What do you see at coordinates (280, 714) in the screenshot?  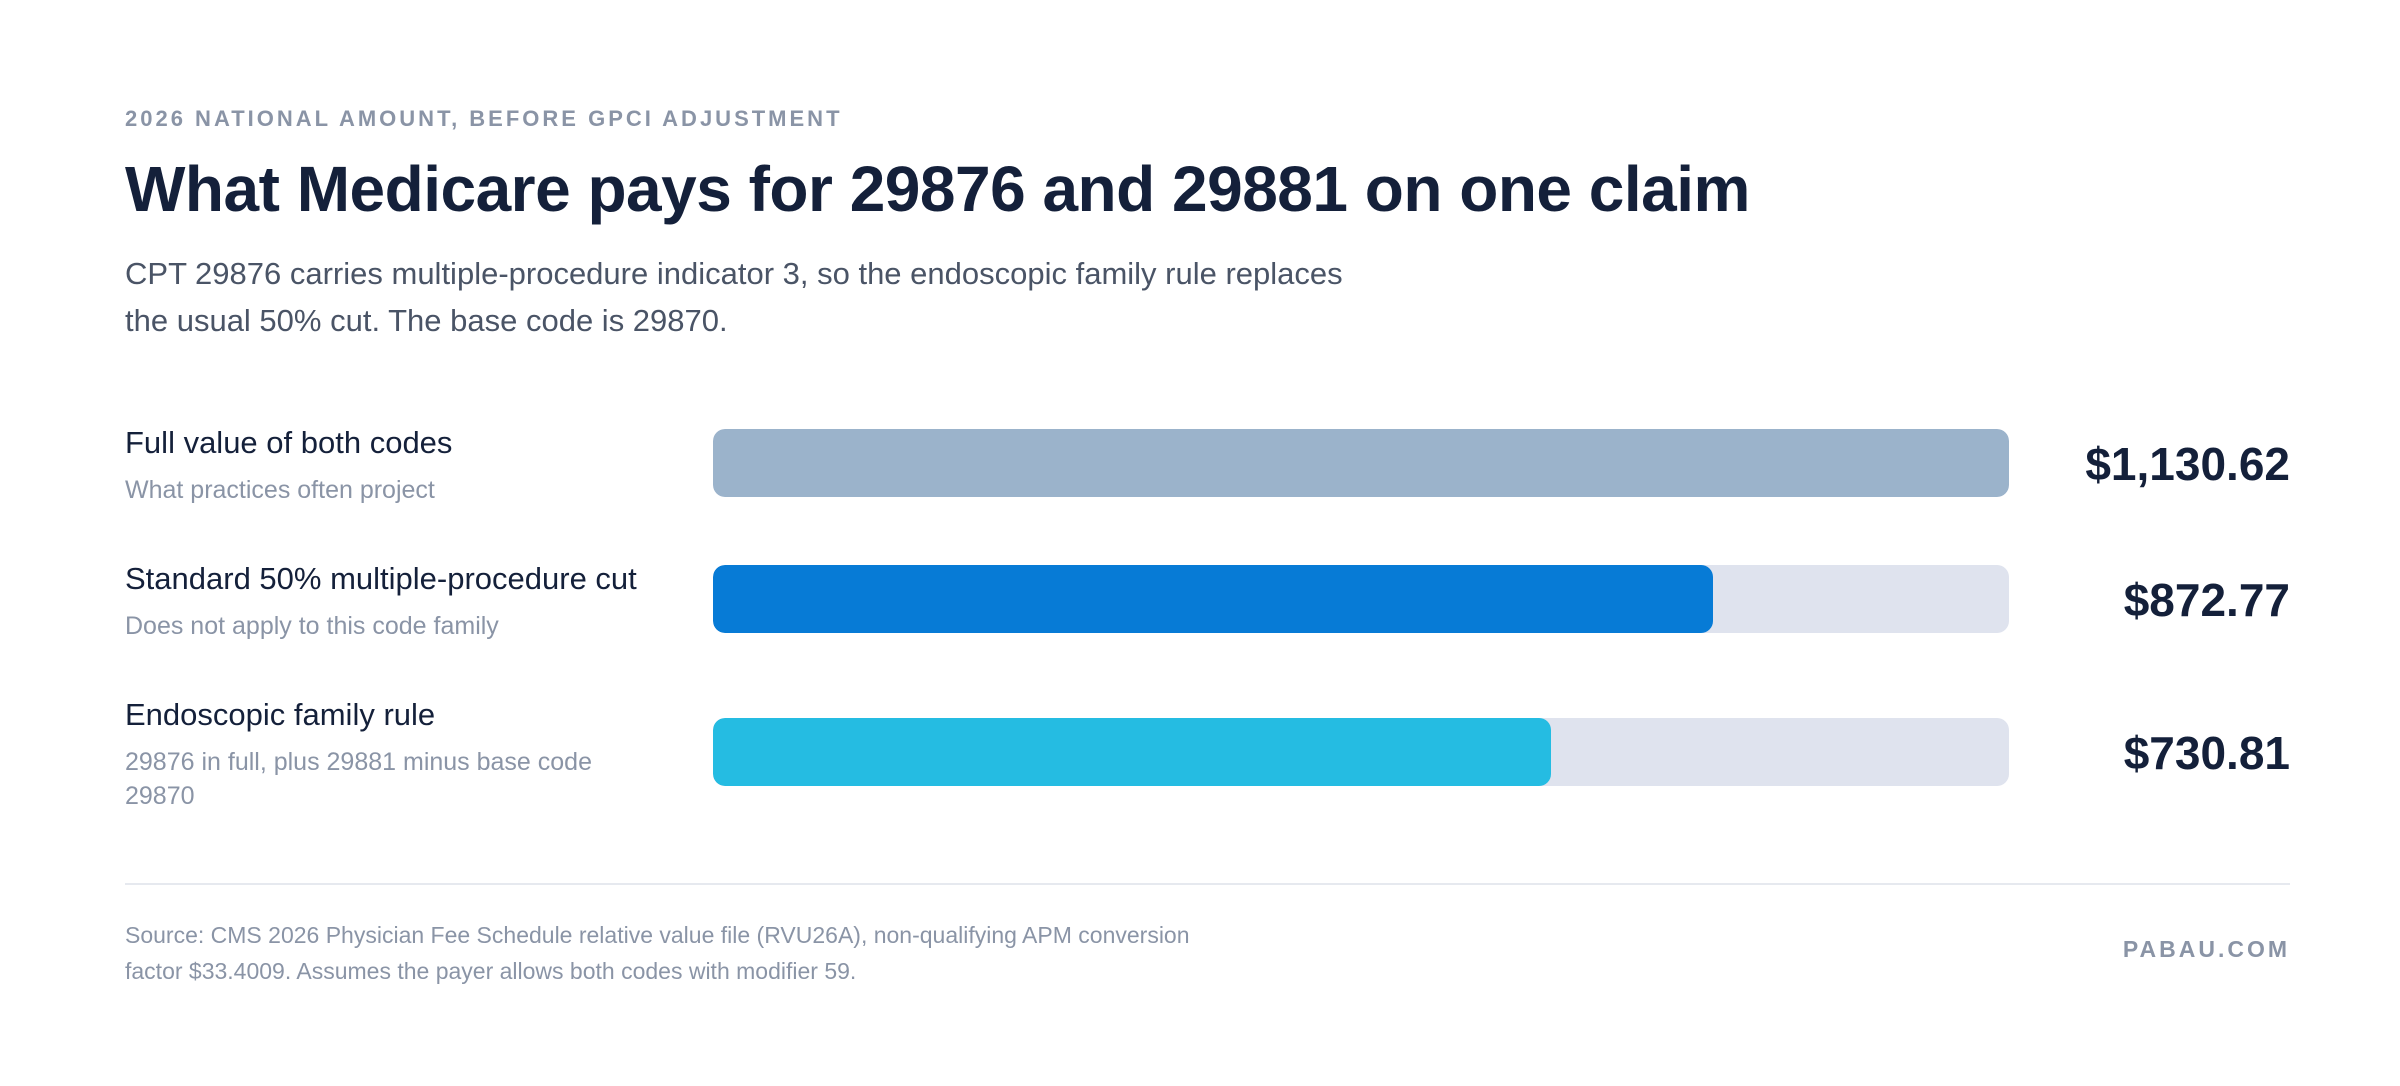 I see `bar-label: Endoscopic family rule` at bounding box center [280, 714].